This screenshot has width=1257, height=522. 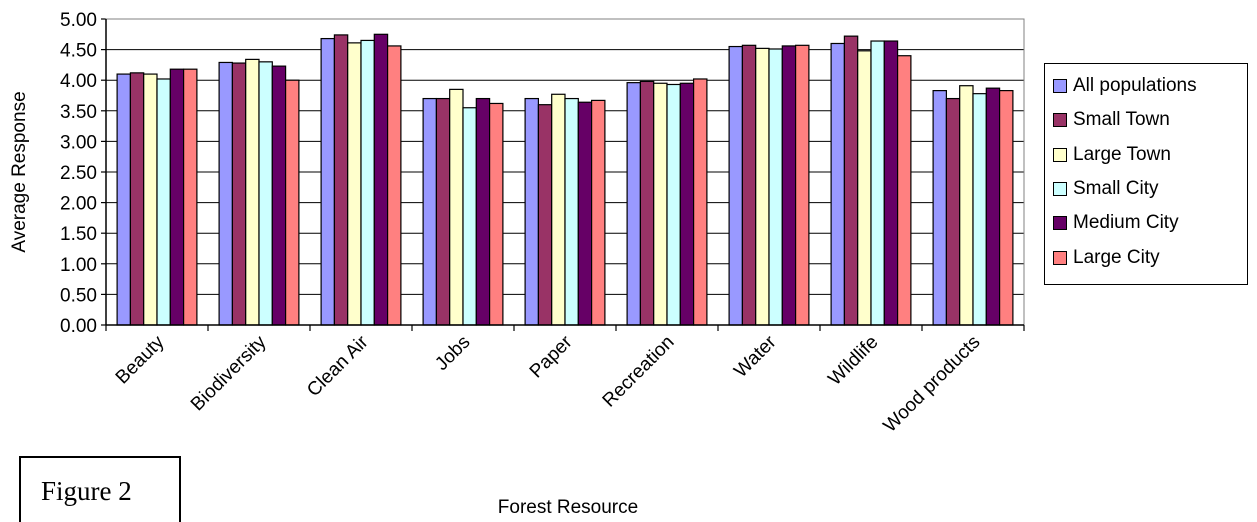 What do you see at coordinates (932, 384) in the screenshot?
I see `x-tick-label: Wood products` at bounding box center [932, 384].